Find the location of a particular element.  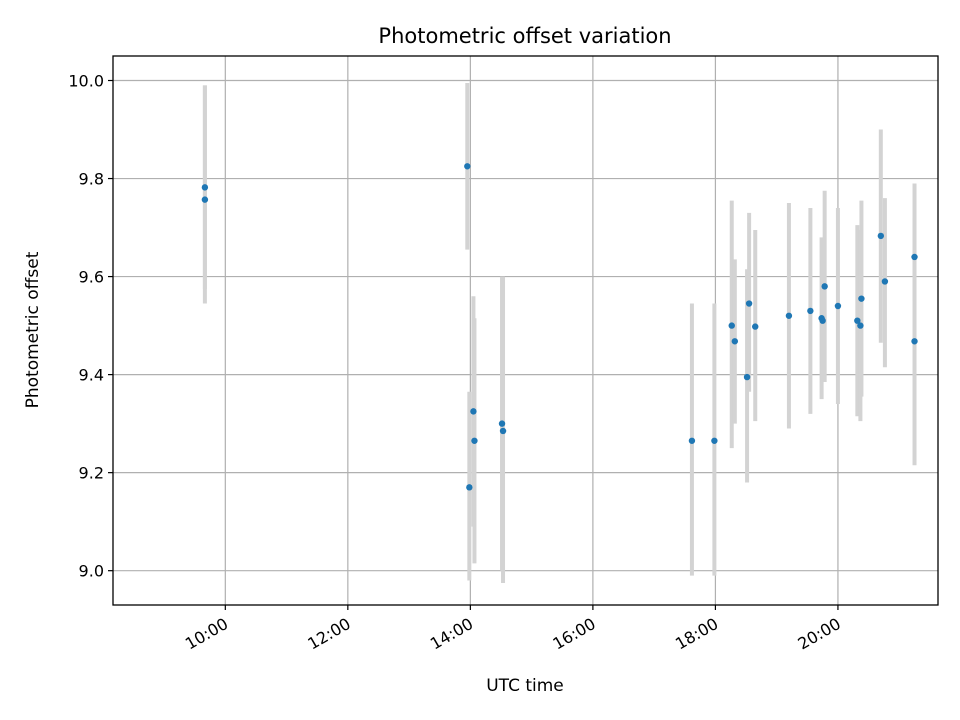

x-axis-label: UTC time is located at coordinates (525, 686).